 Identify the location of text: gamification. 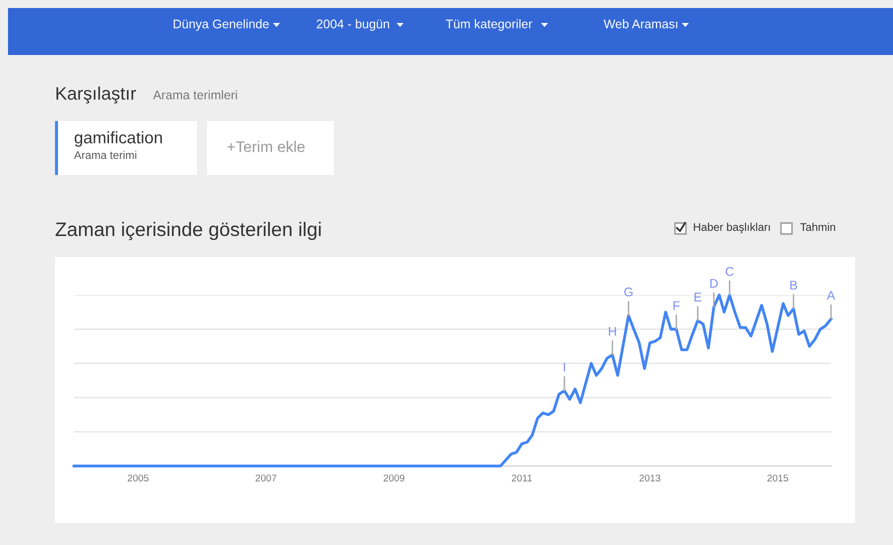
(118, 139).